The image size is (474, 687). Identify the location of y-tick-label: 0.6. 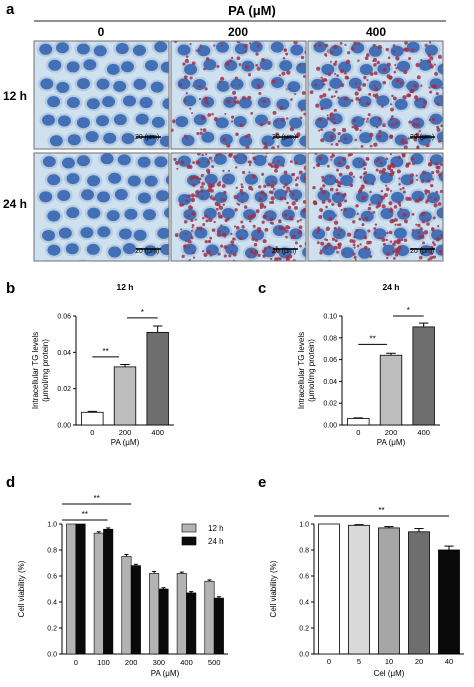
(304, 577).